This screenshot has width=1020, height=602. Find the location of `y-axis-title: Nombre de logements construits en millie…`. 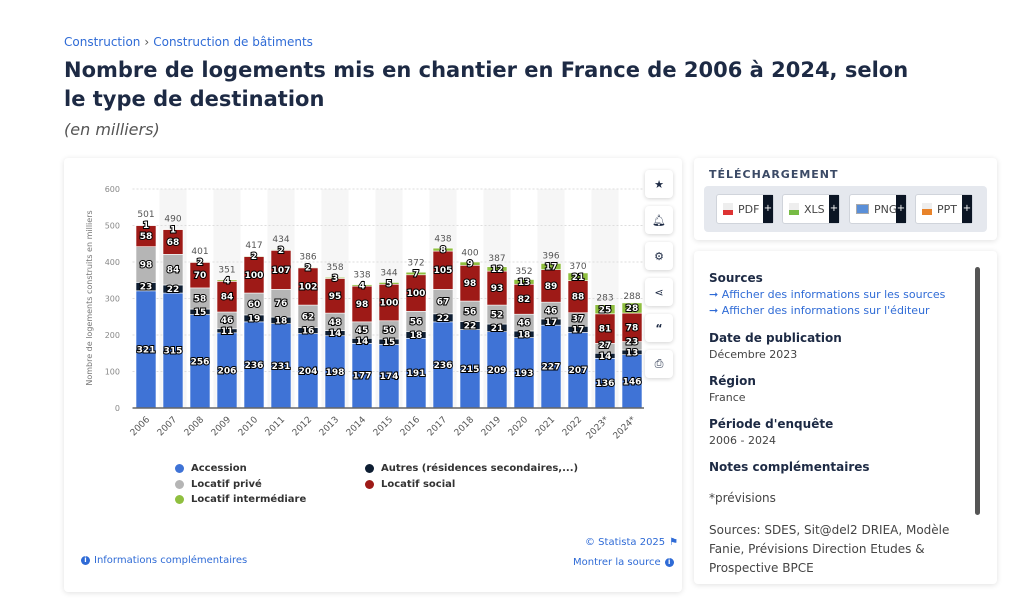

y-axis-title: Nombre de logements construits en millie… is located at coordinates (89, 297).